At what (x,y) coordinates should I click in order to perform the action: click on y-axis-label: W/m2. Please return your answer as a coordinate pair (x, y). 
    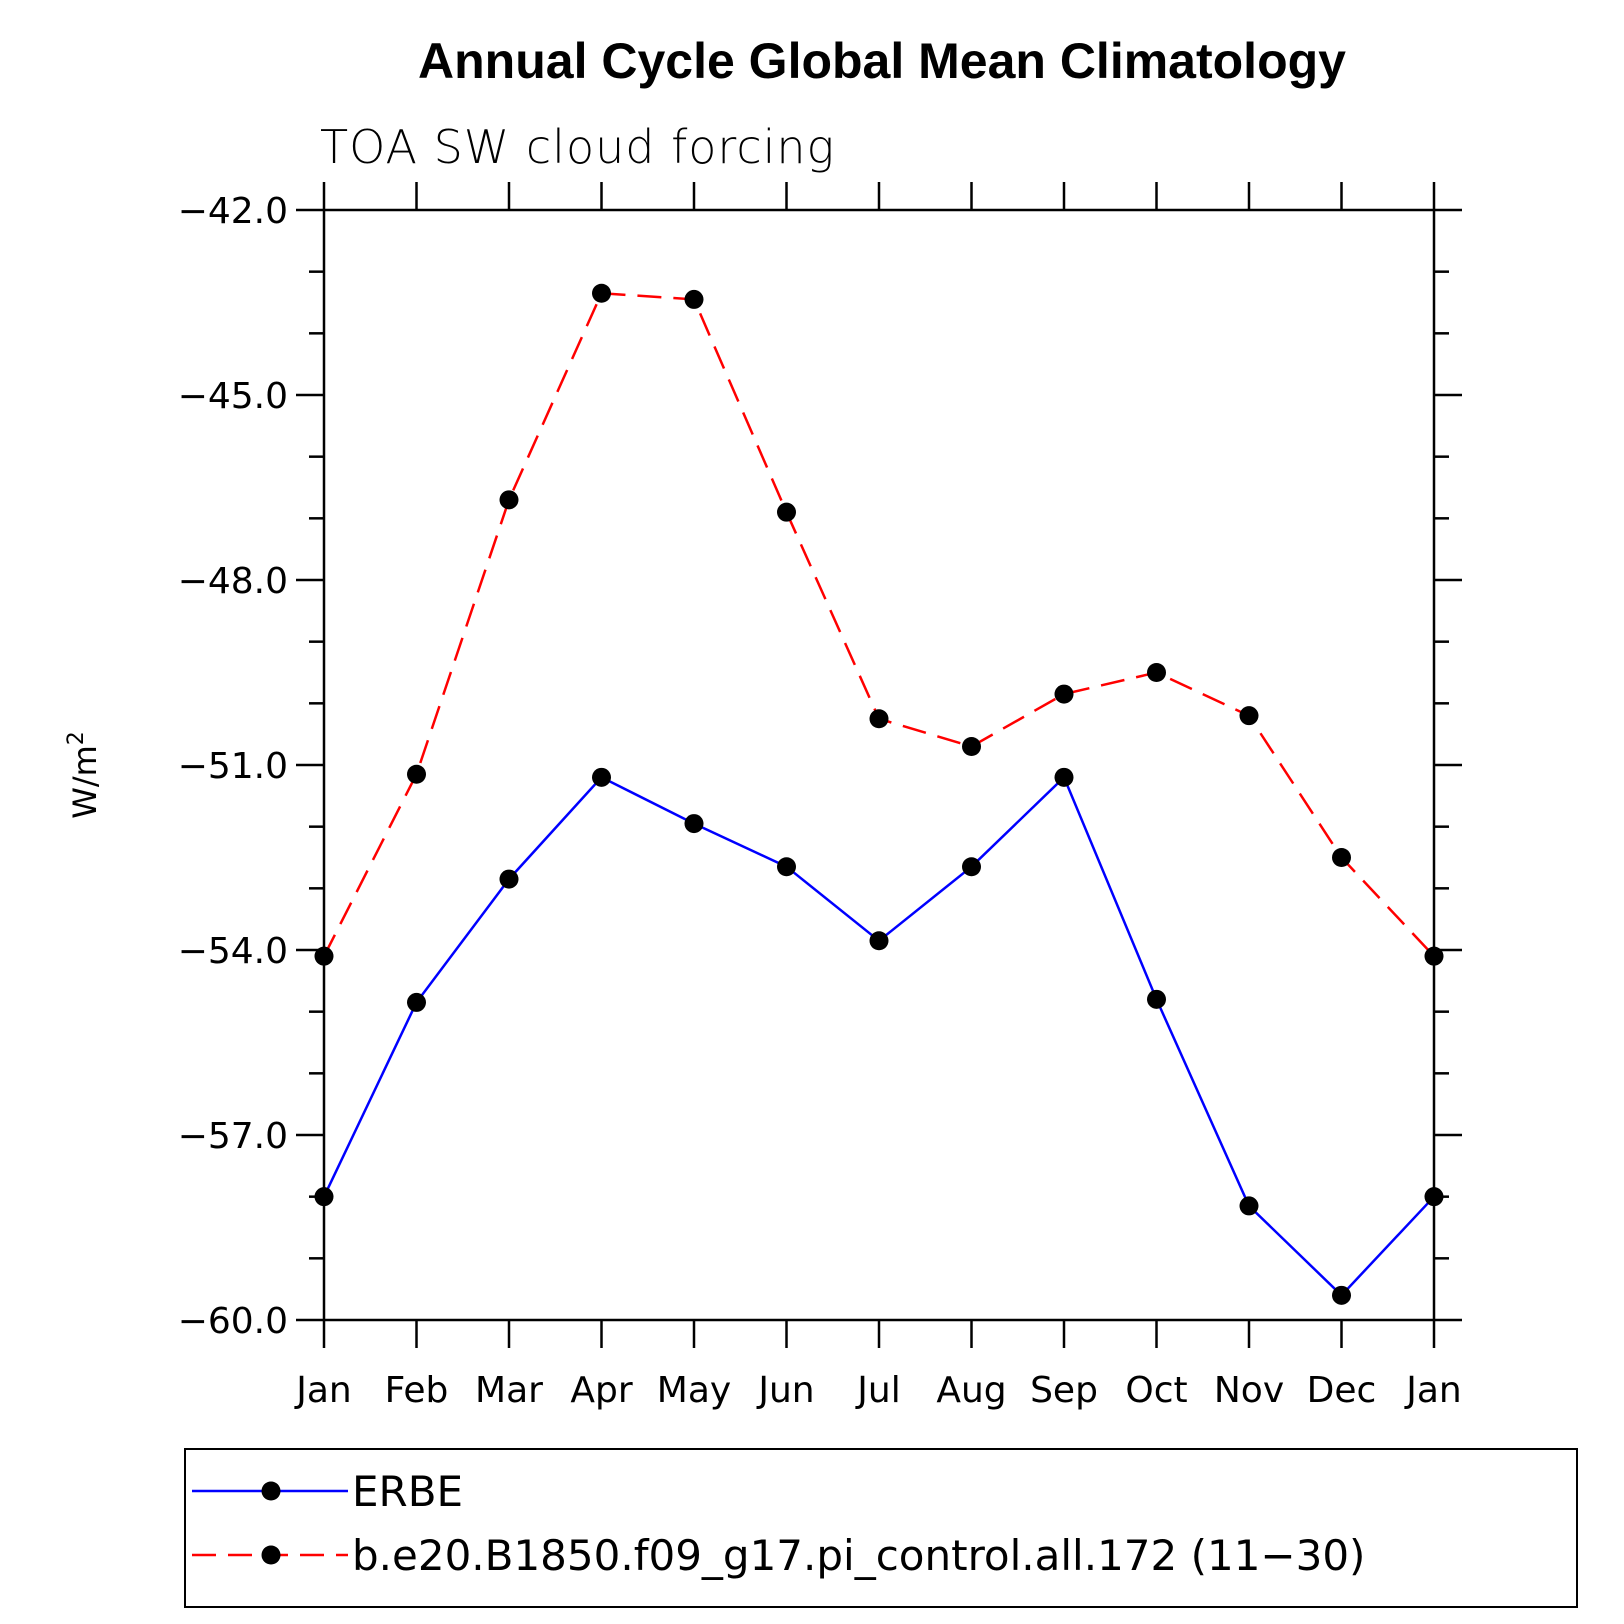
    Looking at the image, I should click on (84, 775).